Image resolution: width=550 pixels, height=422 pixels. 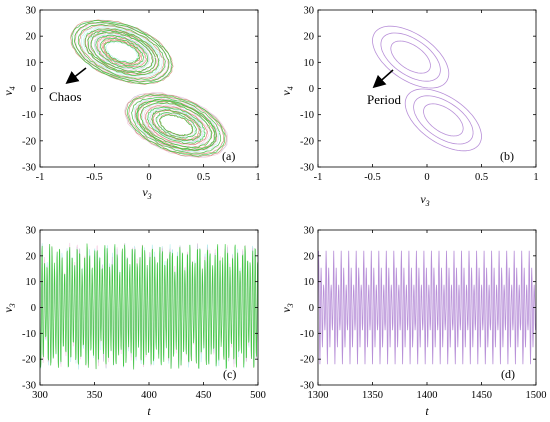 What do you see at coordinates (507, 156) in the screenshot?
I see `panel-tag-b: (b)` at bounding box center [507, 156].